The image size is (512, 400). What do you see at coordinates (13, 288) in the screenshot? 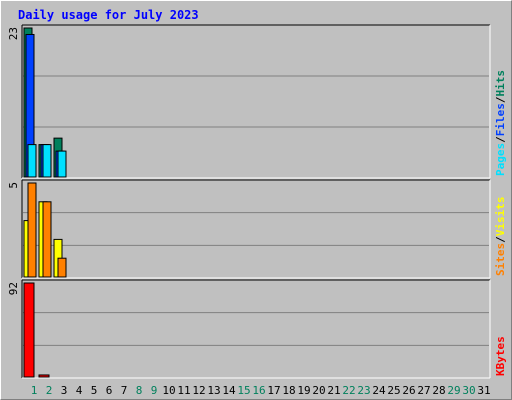
I see `y-max-label: 92` at bounding box center [13, 288].